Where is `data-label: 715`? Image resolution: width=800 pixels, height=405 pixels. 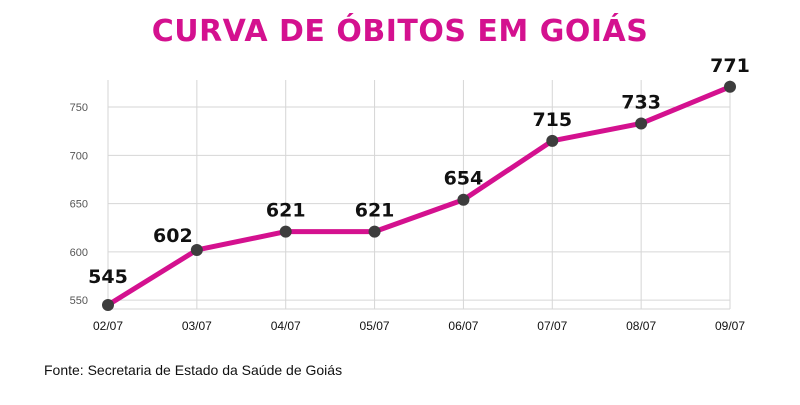
data-label: 715 is located at coordinates (552, 120).